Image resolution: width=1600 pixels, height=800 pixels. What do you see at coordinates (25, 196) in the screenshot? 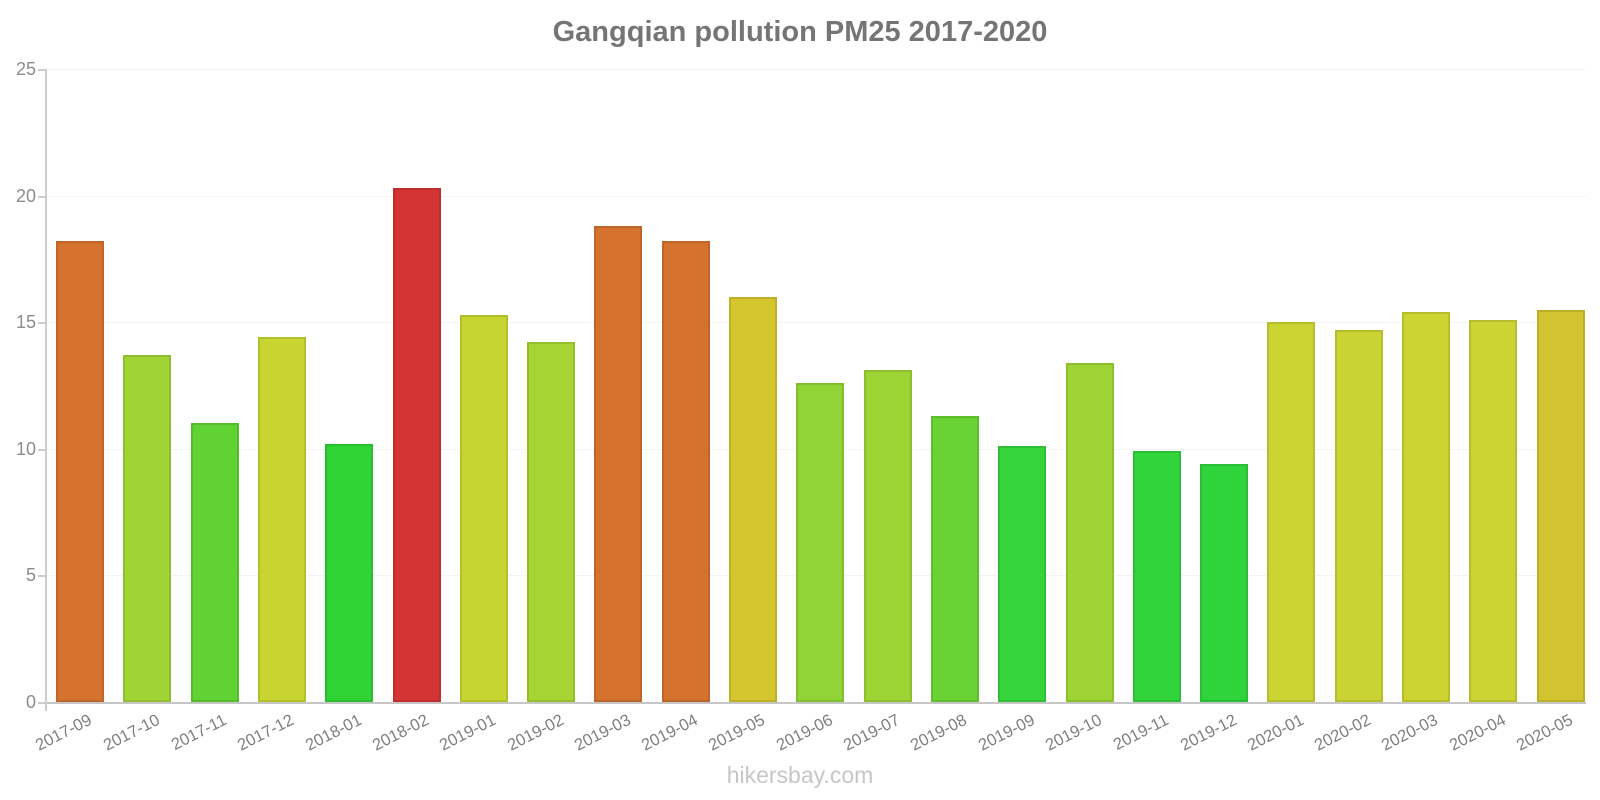
I see `y-axis-tick-label-20: 20` at bounding box center [25, 196].